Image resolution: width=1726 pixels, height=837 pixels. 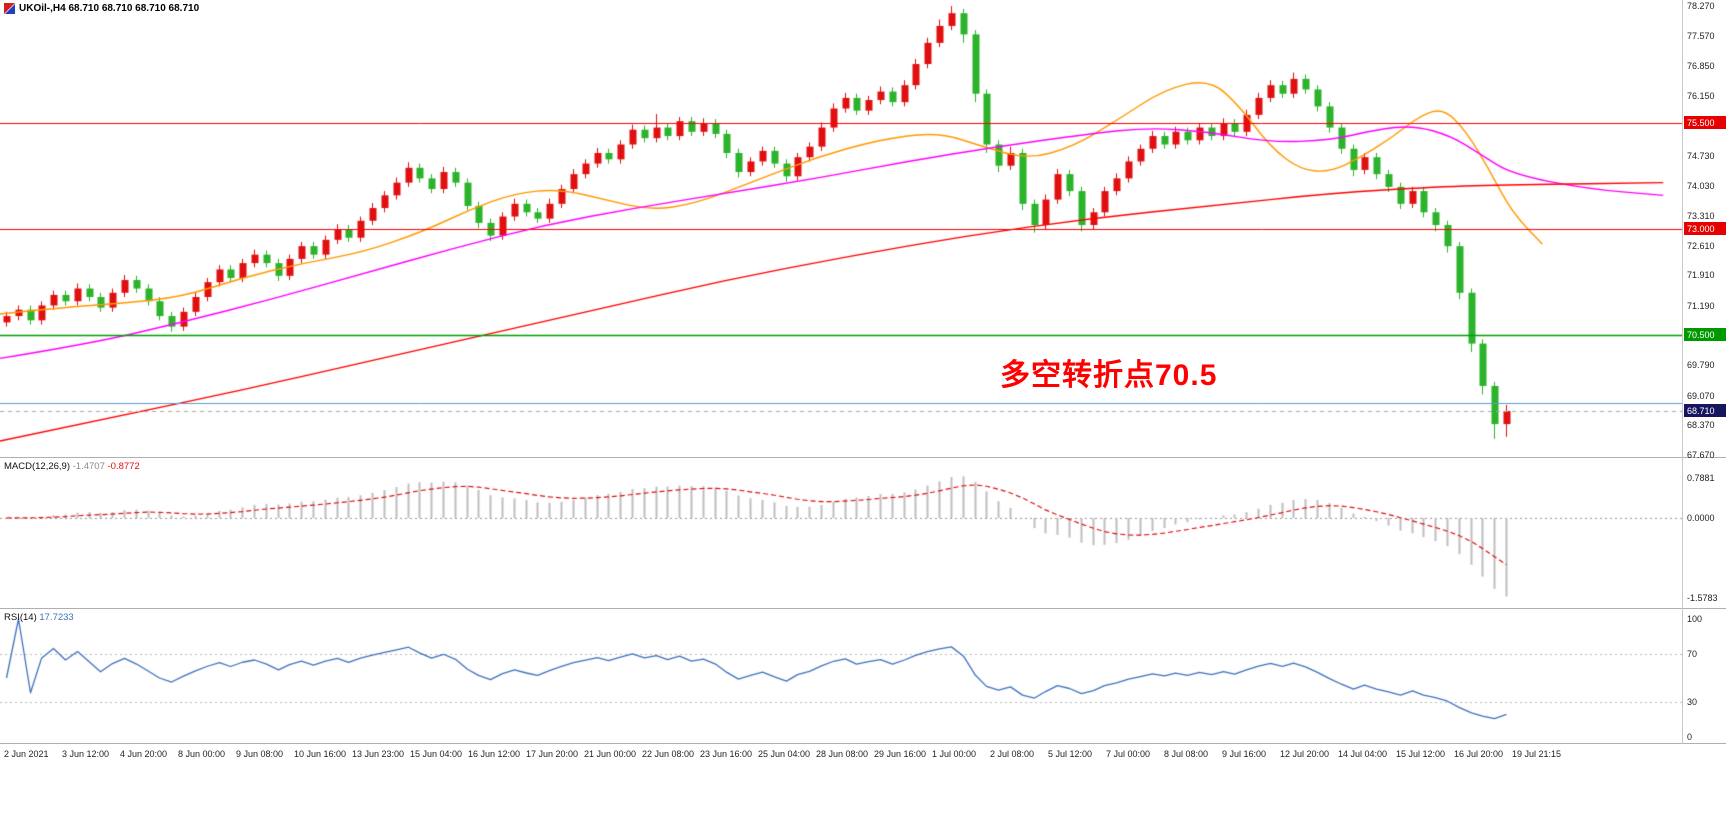 I want to click on macd-axis-label: 0.7881, so click(x=1701, y=478).